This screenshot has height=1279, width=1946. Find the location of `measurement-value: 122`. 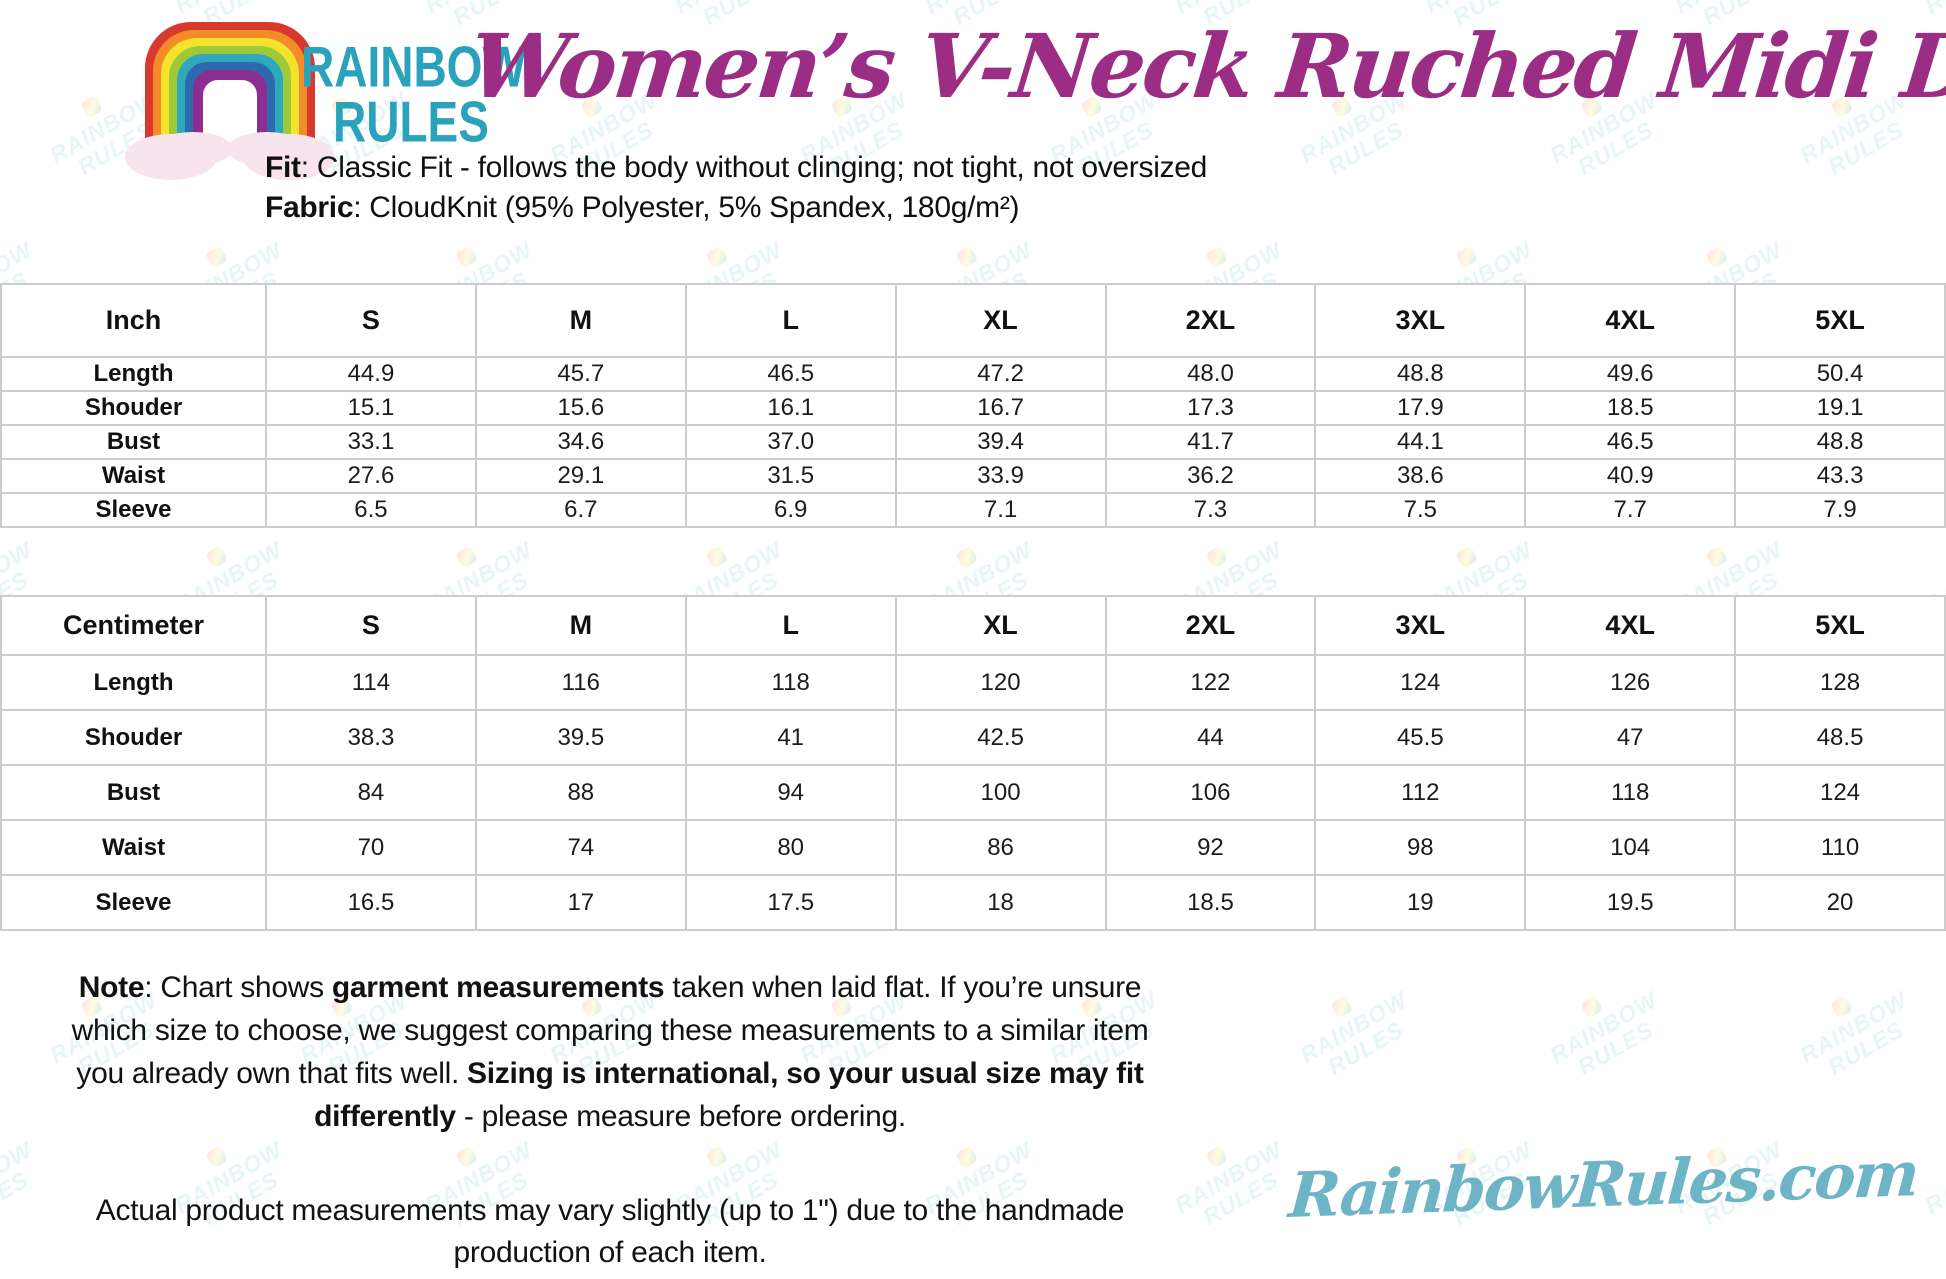

measurement-value: 122 is located at coordinates (1210, 682).